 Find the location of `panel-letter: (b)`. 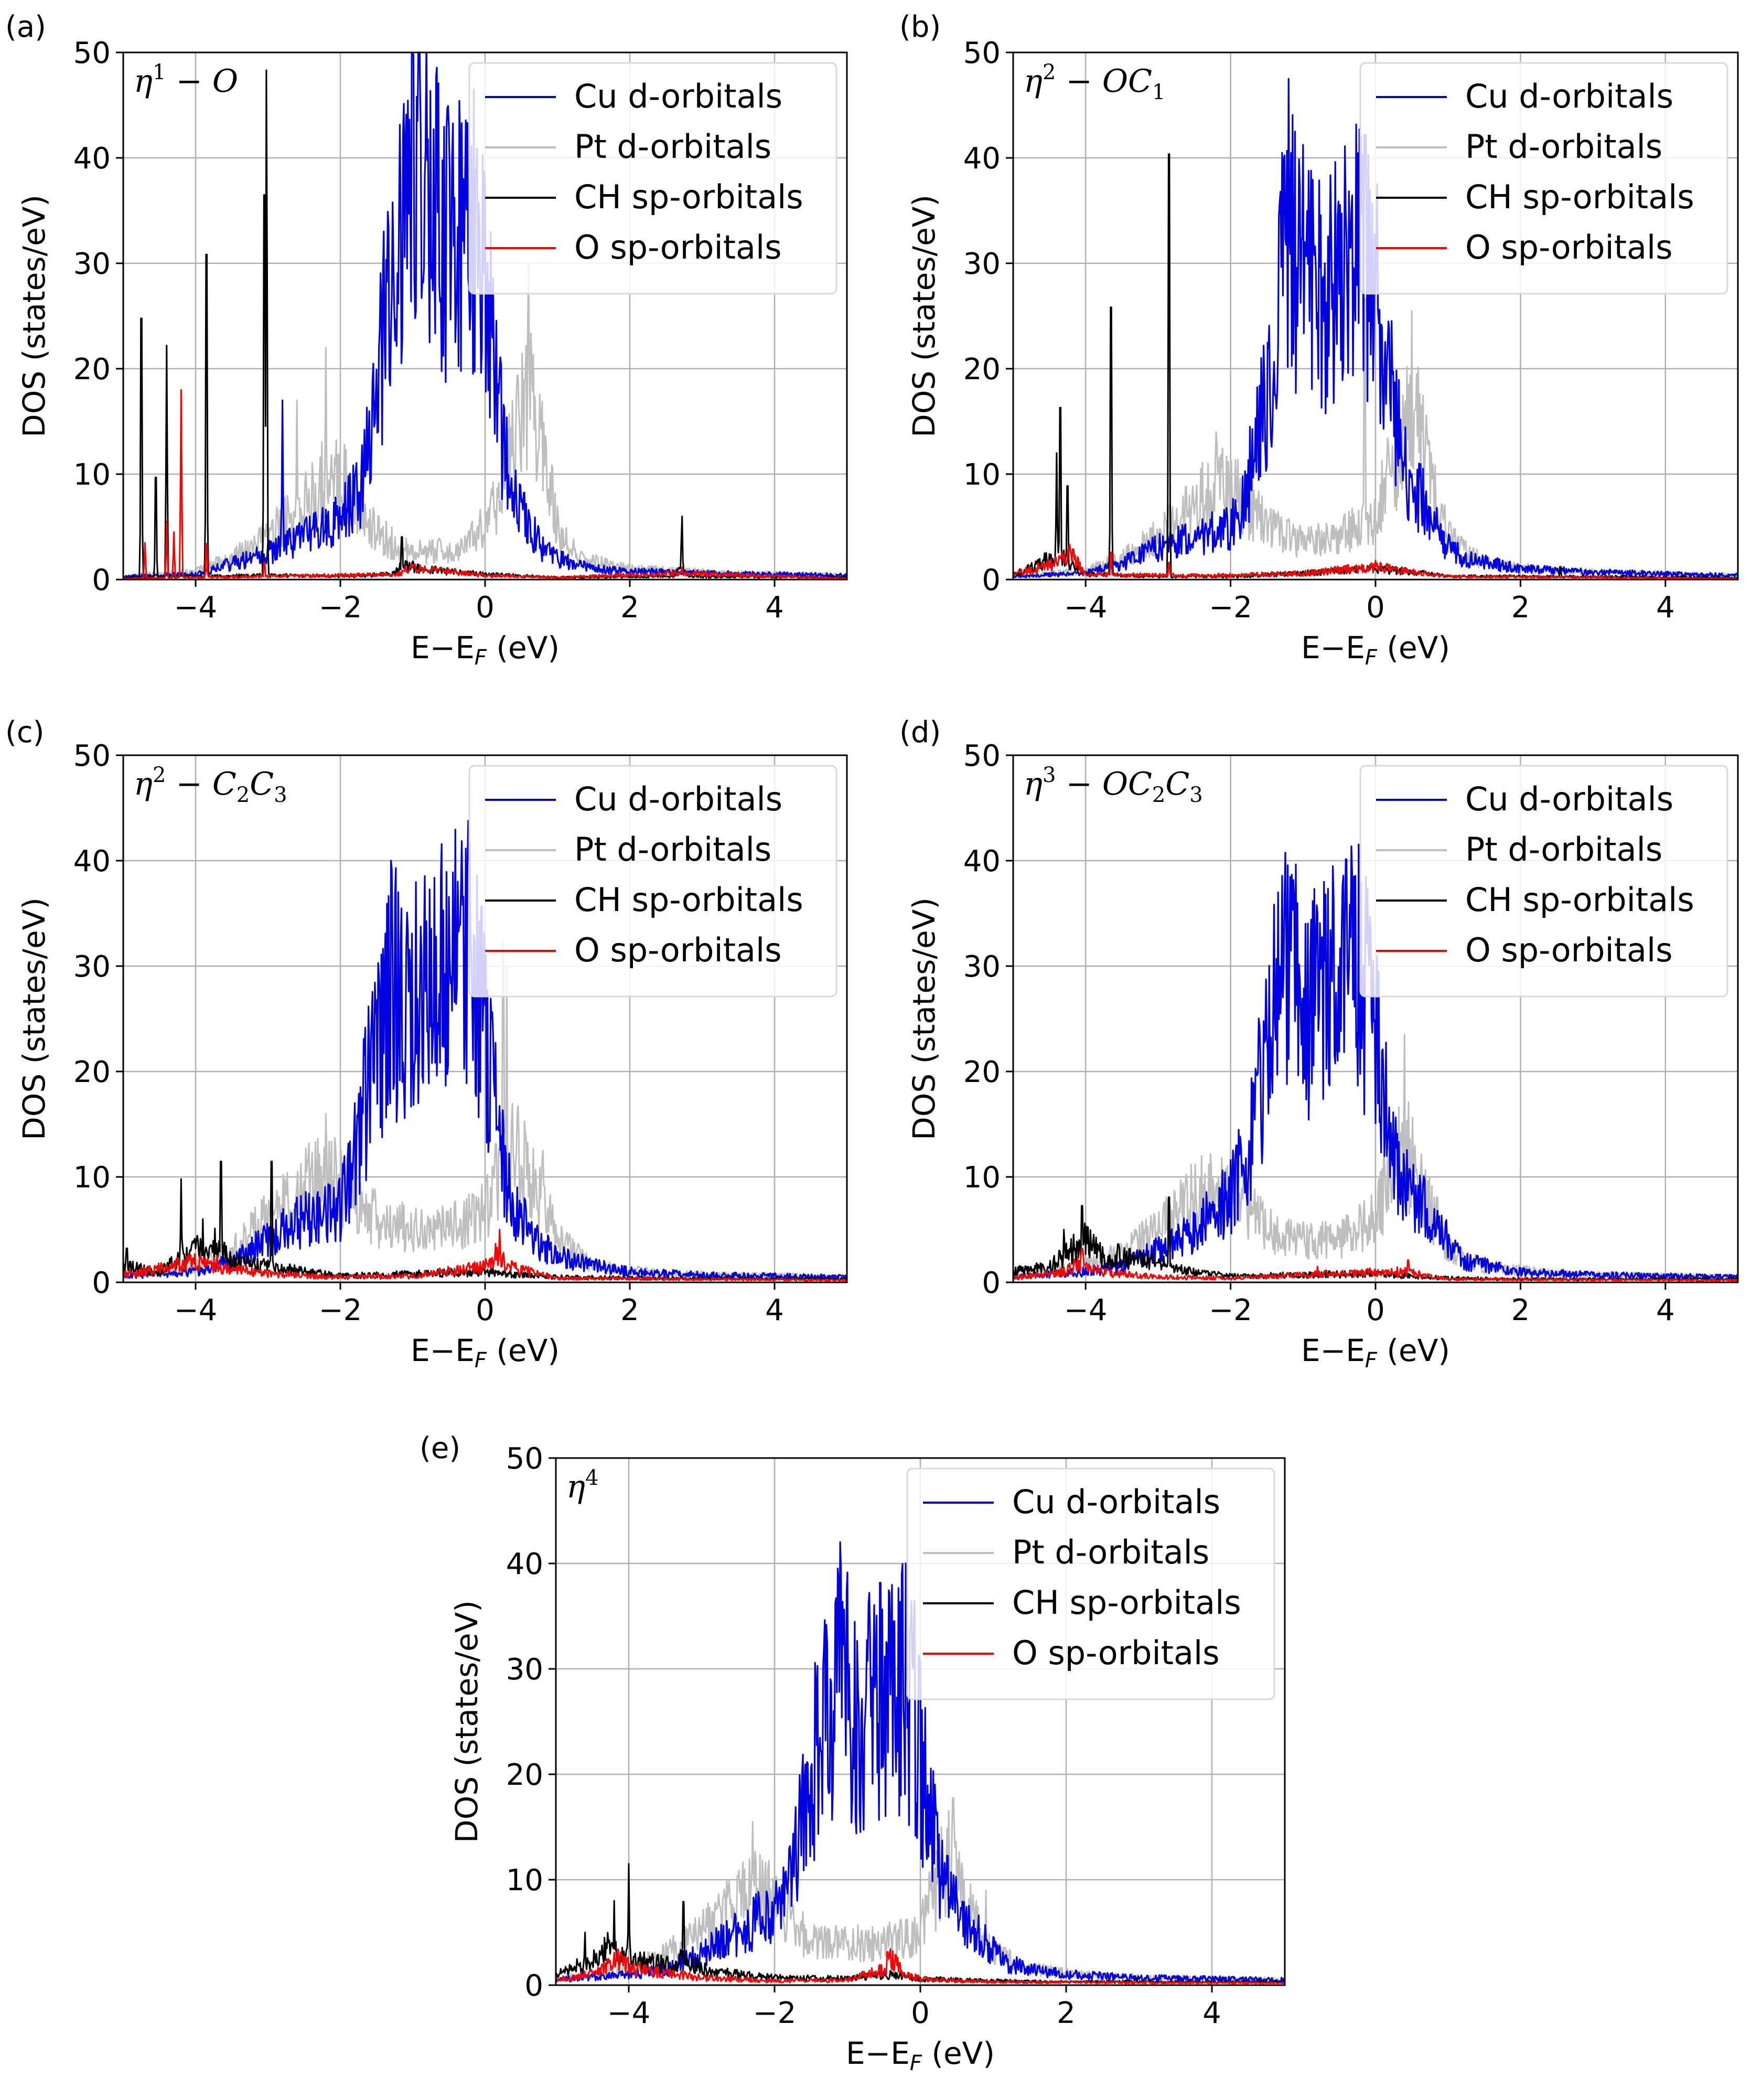

panel-letter: (b) is located at coordinates (920, 27).